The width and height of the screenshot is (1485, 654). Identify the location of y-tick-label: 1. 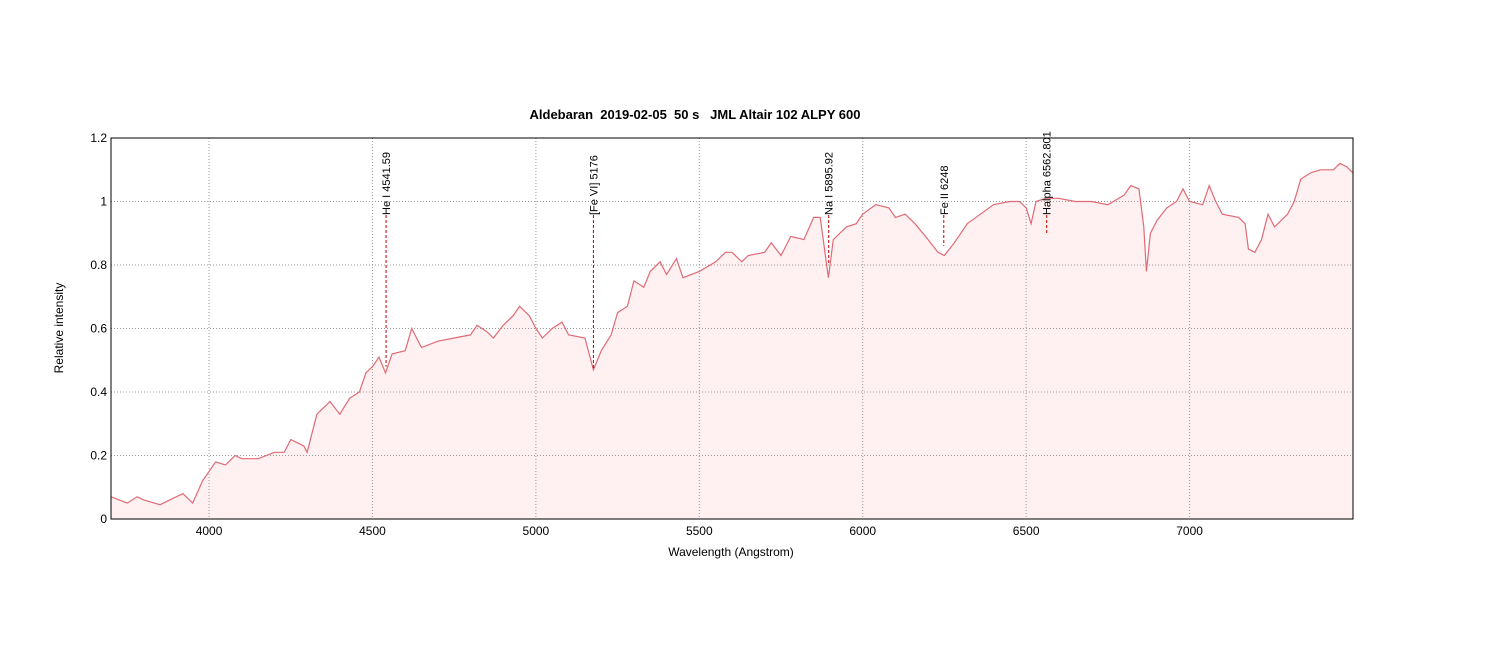
(103, 202).